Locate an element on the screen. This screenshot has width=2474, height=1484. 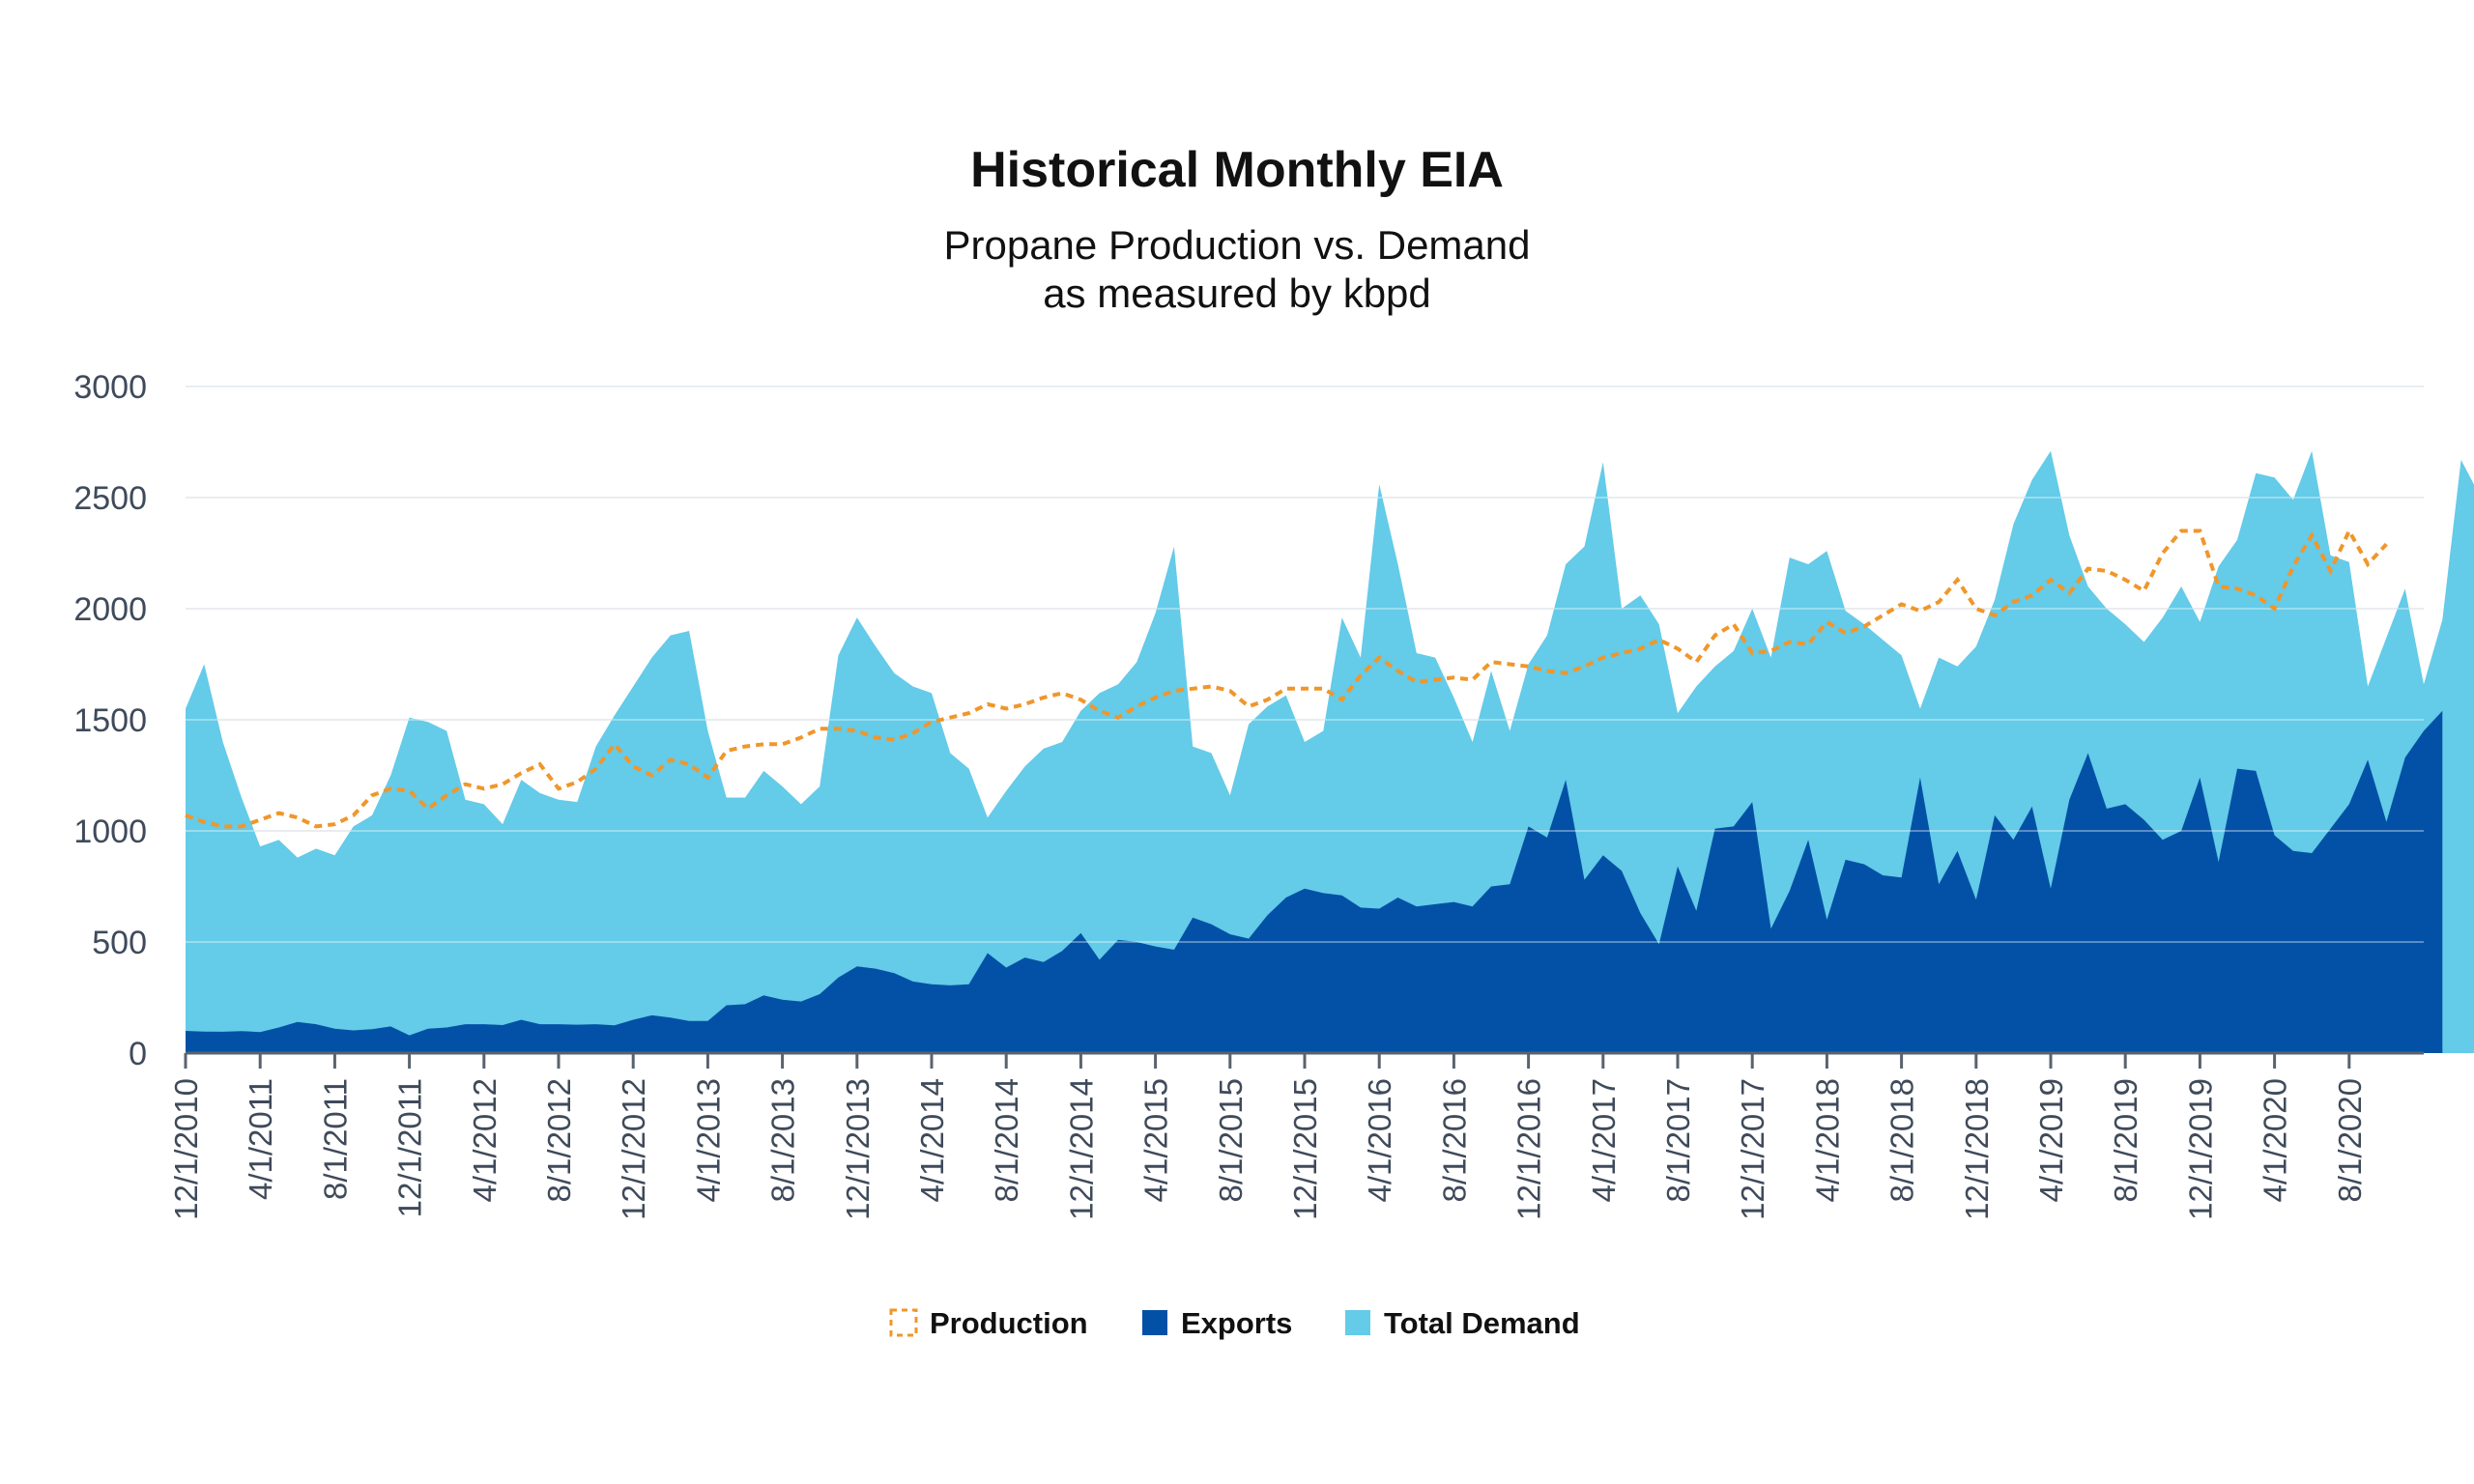
x-tick-label: 4/1/2013 is located at coordinates (708, 1140).